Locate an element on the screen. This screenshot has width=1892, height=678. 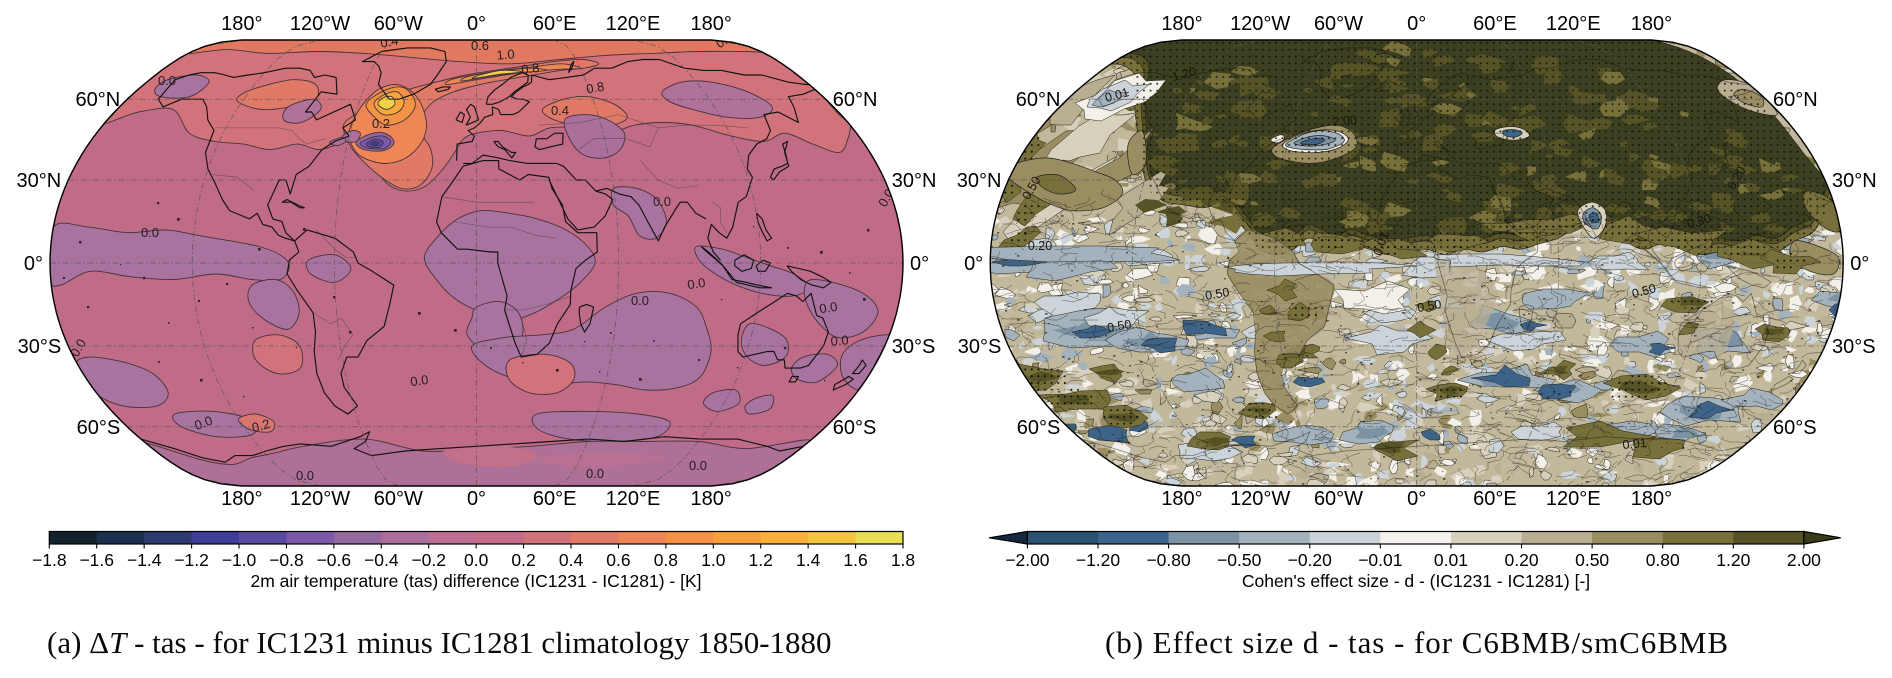
svg-text: −0.6 is located at coordinates (334, 560).